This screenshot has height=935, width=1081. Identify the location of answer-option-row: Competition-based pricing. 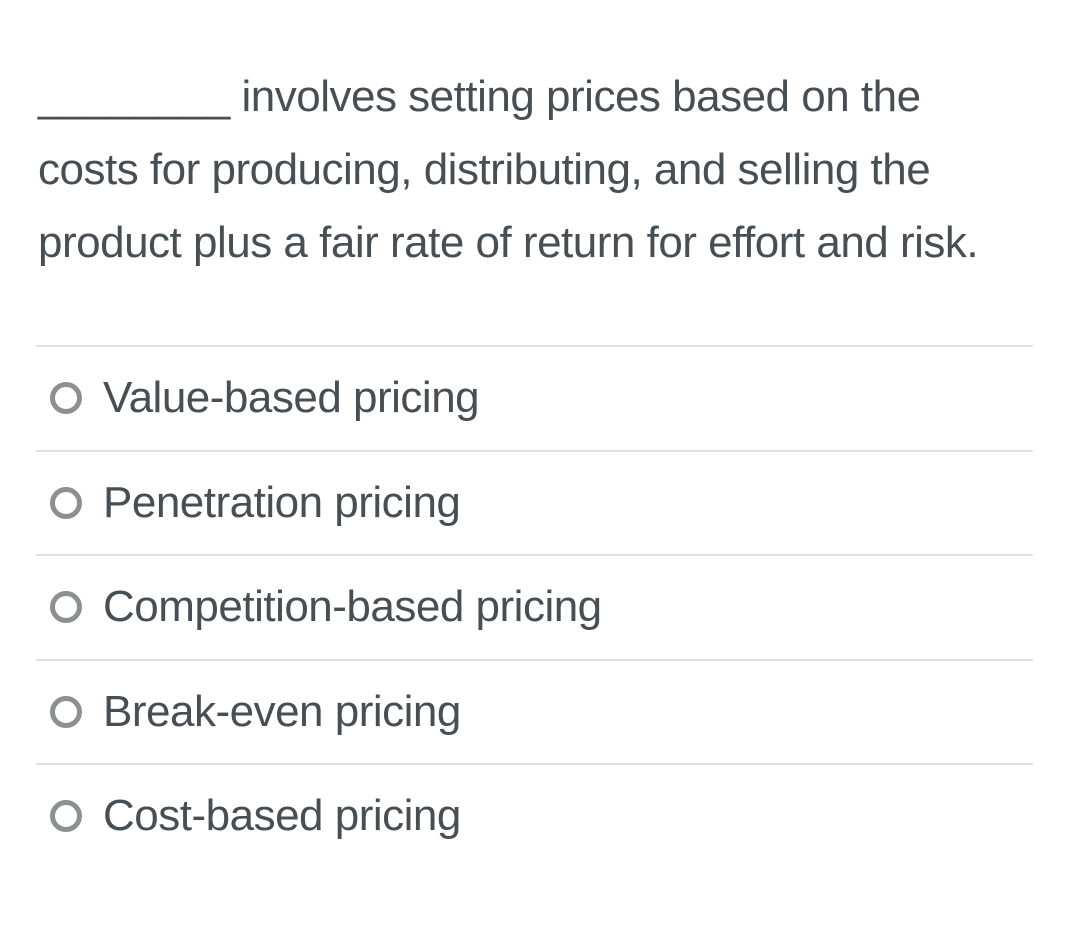
(534, 606).